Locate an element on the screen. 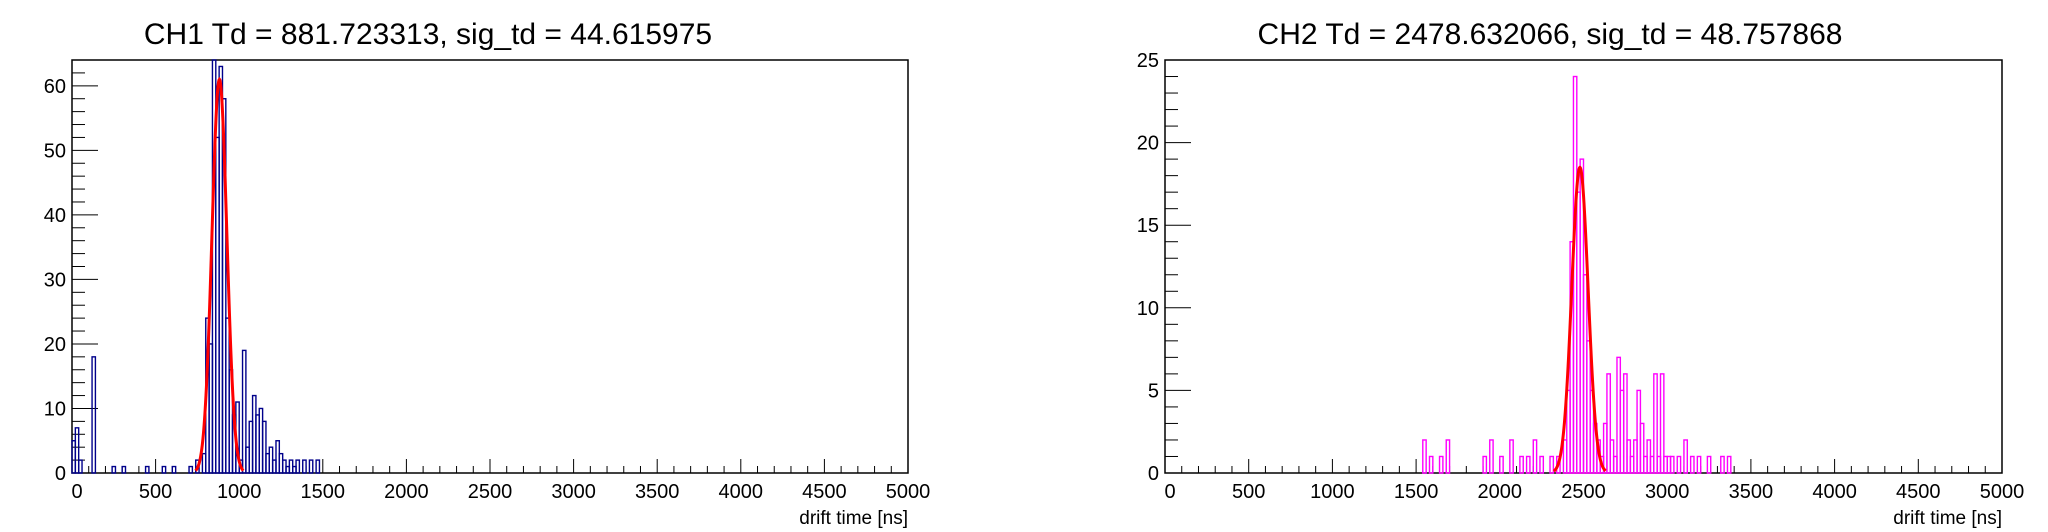 The width and height of the screenshot is (2048, 532). ch2-gaussian-fit-curve is located at coordinates (1579, 319).